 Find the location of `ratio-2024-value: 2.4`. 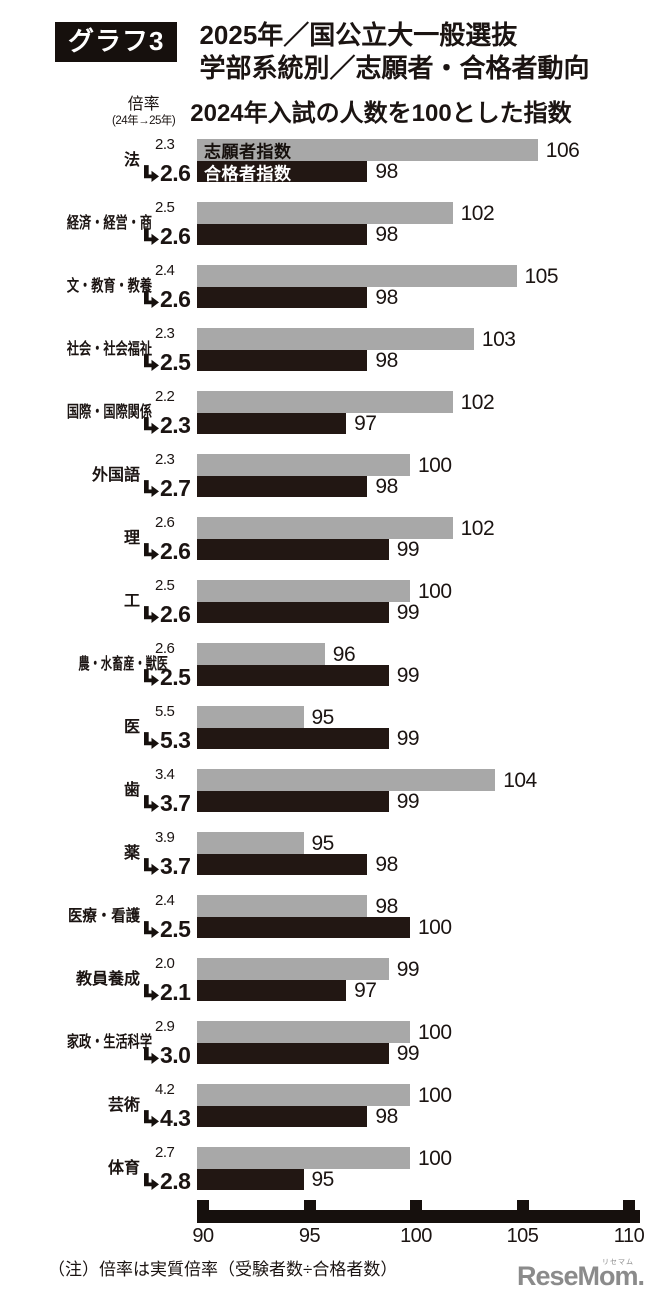

ratio-2024-value: 2.4 is located at coordinates (165, 900).